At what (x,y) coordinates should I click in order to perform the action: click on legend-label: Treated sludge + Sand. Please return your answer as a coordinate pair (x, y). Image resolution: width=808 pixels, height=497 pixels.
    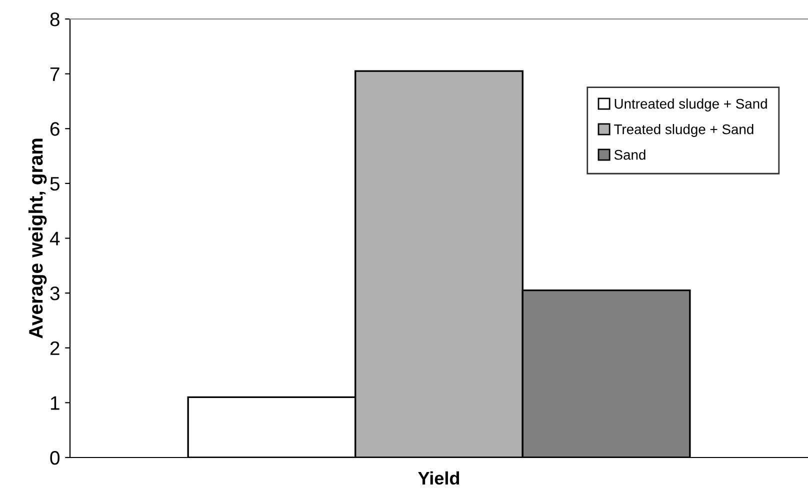
    Looking at the image, I should click on (684, 130).